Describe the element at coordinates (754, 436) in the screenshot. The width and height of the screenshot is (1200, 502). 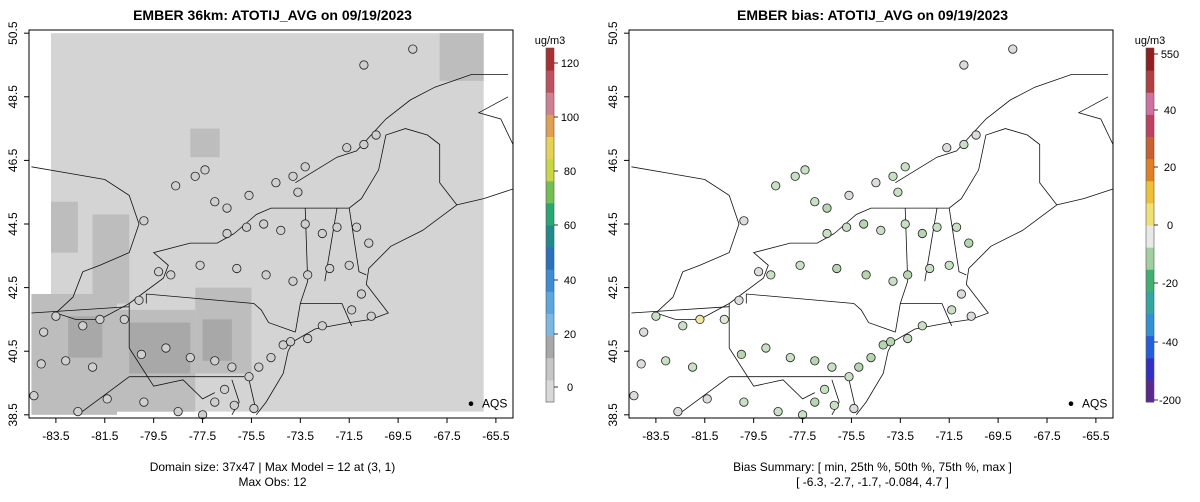
I see `x-tick-label: -79.5` at that location.